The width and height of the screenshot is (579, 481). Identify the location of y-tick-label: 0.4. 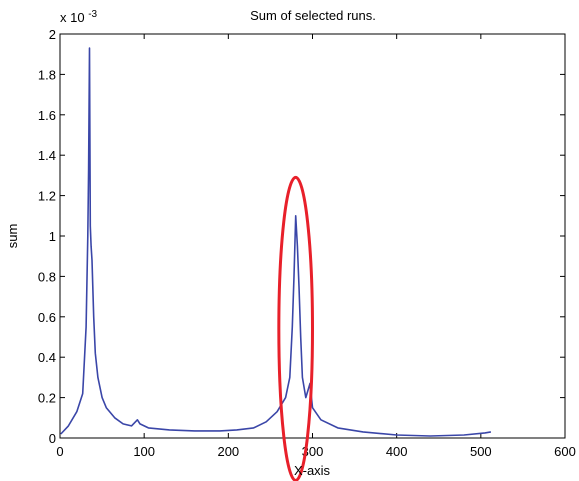
(47, 357).